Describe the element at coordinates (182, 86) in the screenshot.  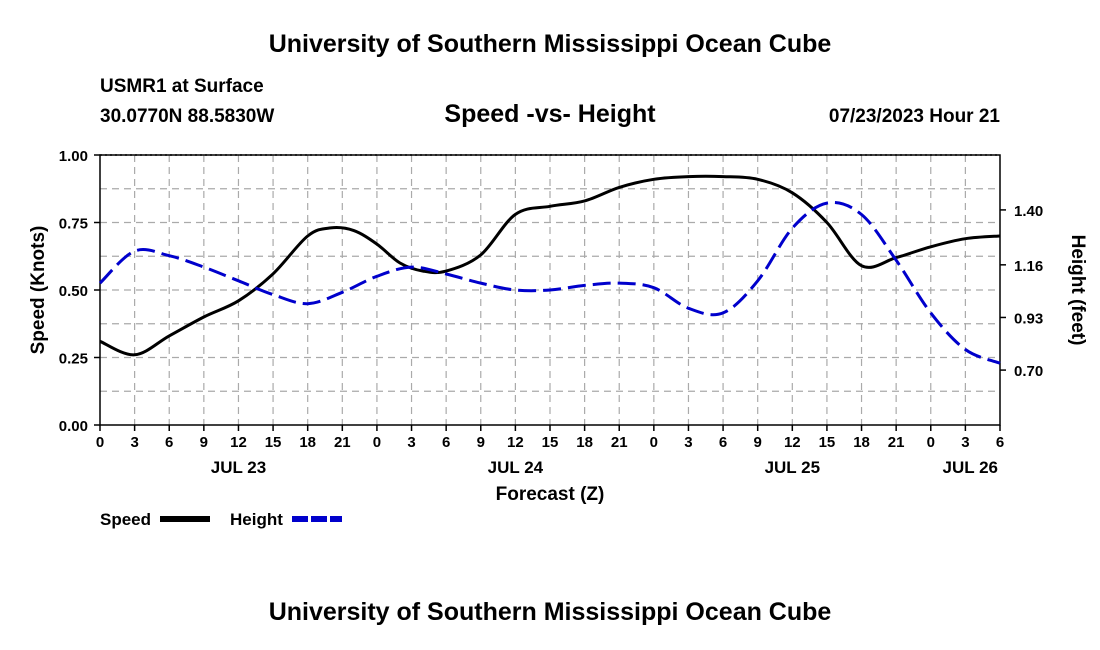
I see `station-label: USMR1 at Surface` at that location.